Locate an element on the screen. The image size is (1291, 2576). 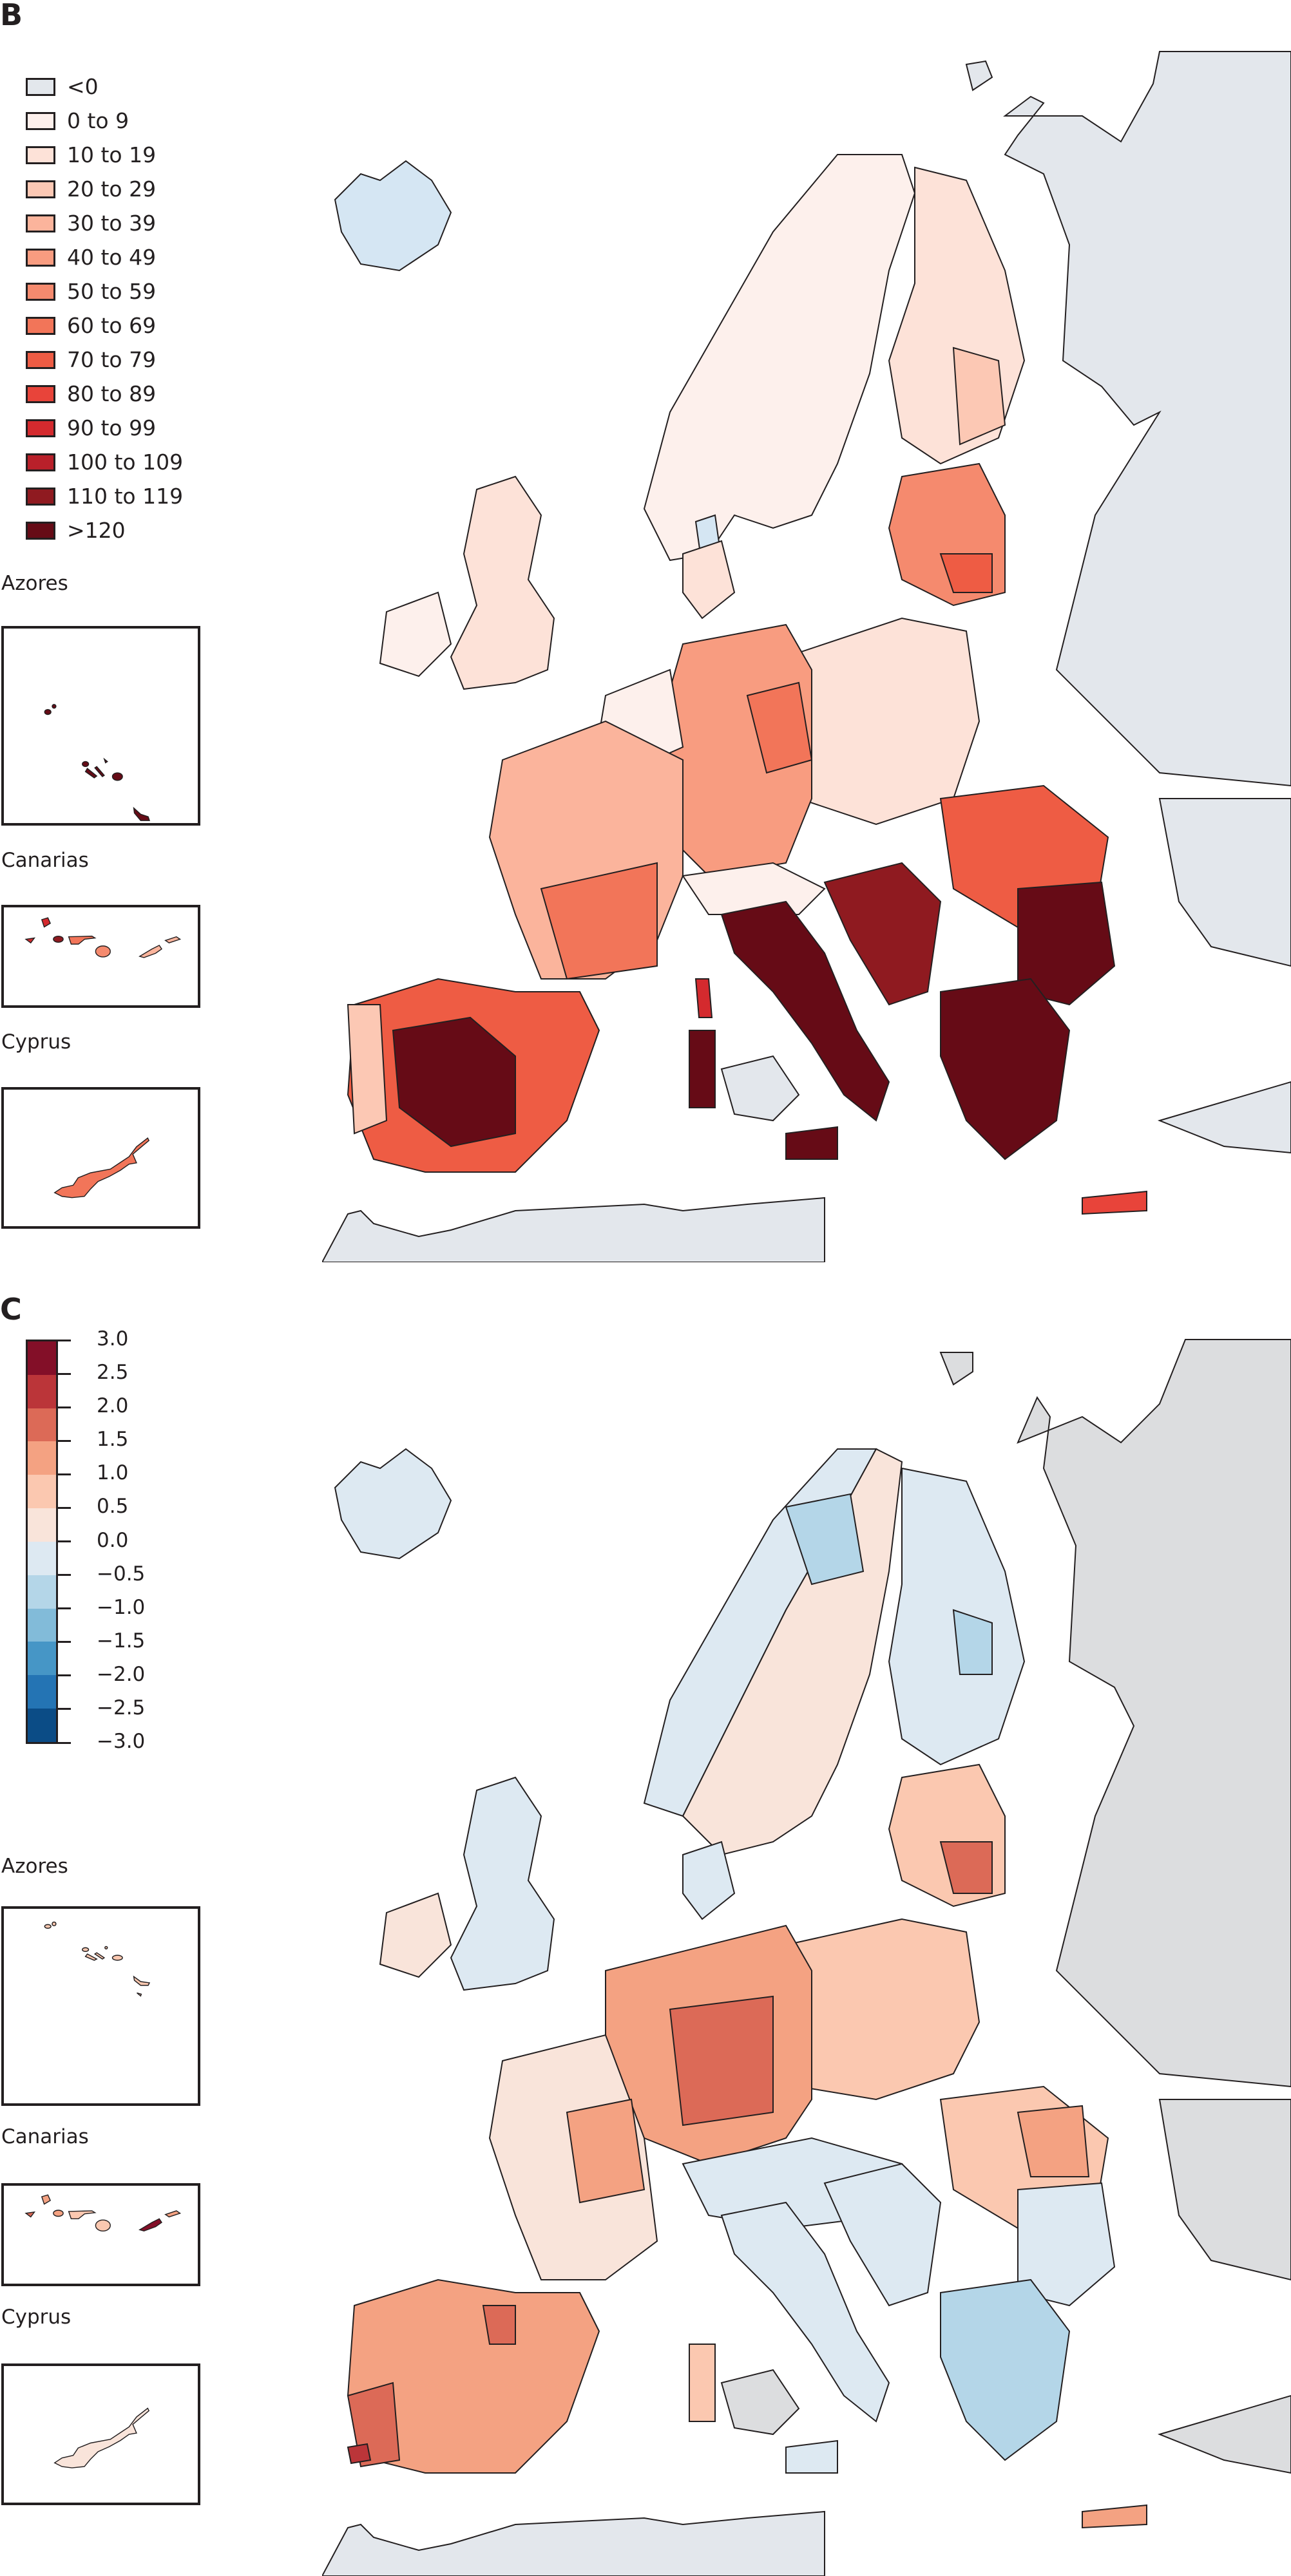
colorbar-tick-label: −2.0 is located at coordinates (121, 1674).